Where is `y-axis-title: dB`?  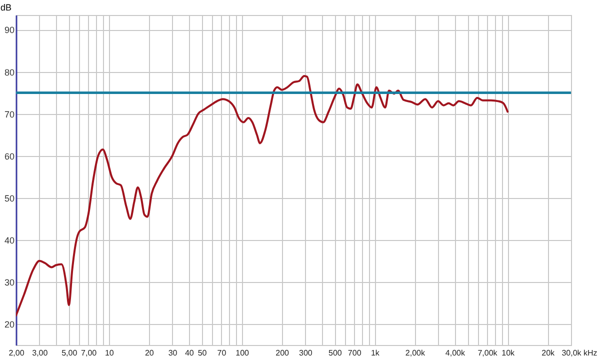
y-axis-title: dB is located at coordinates (6, 7).